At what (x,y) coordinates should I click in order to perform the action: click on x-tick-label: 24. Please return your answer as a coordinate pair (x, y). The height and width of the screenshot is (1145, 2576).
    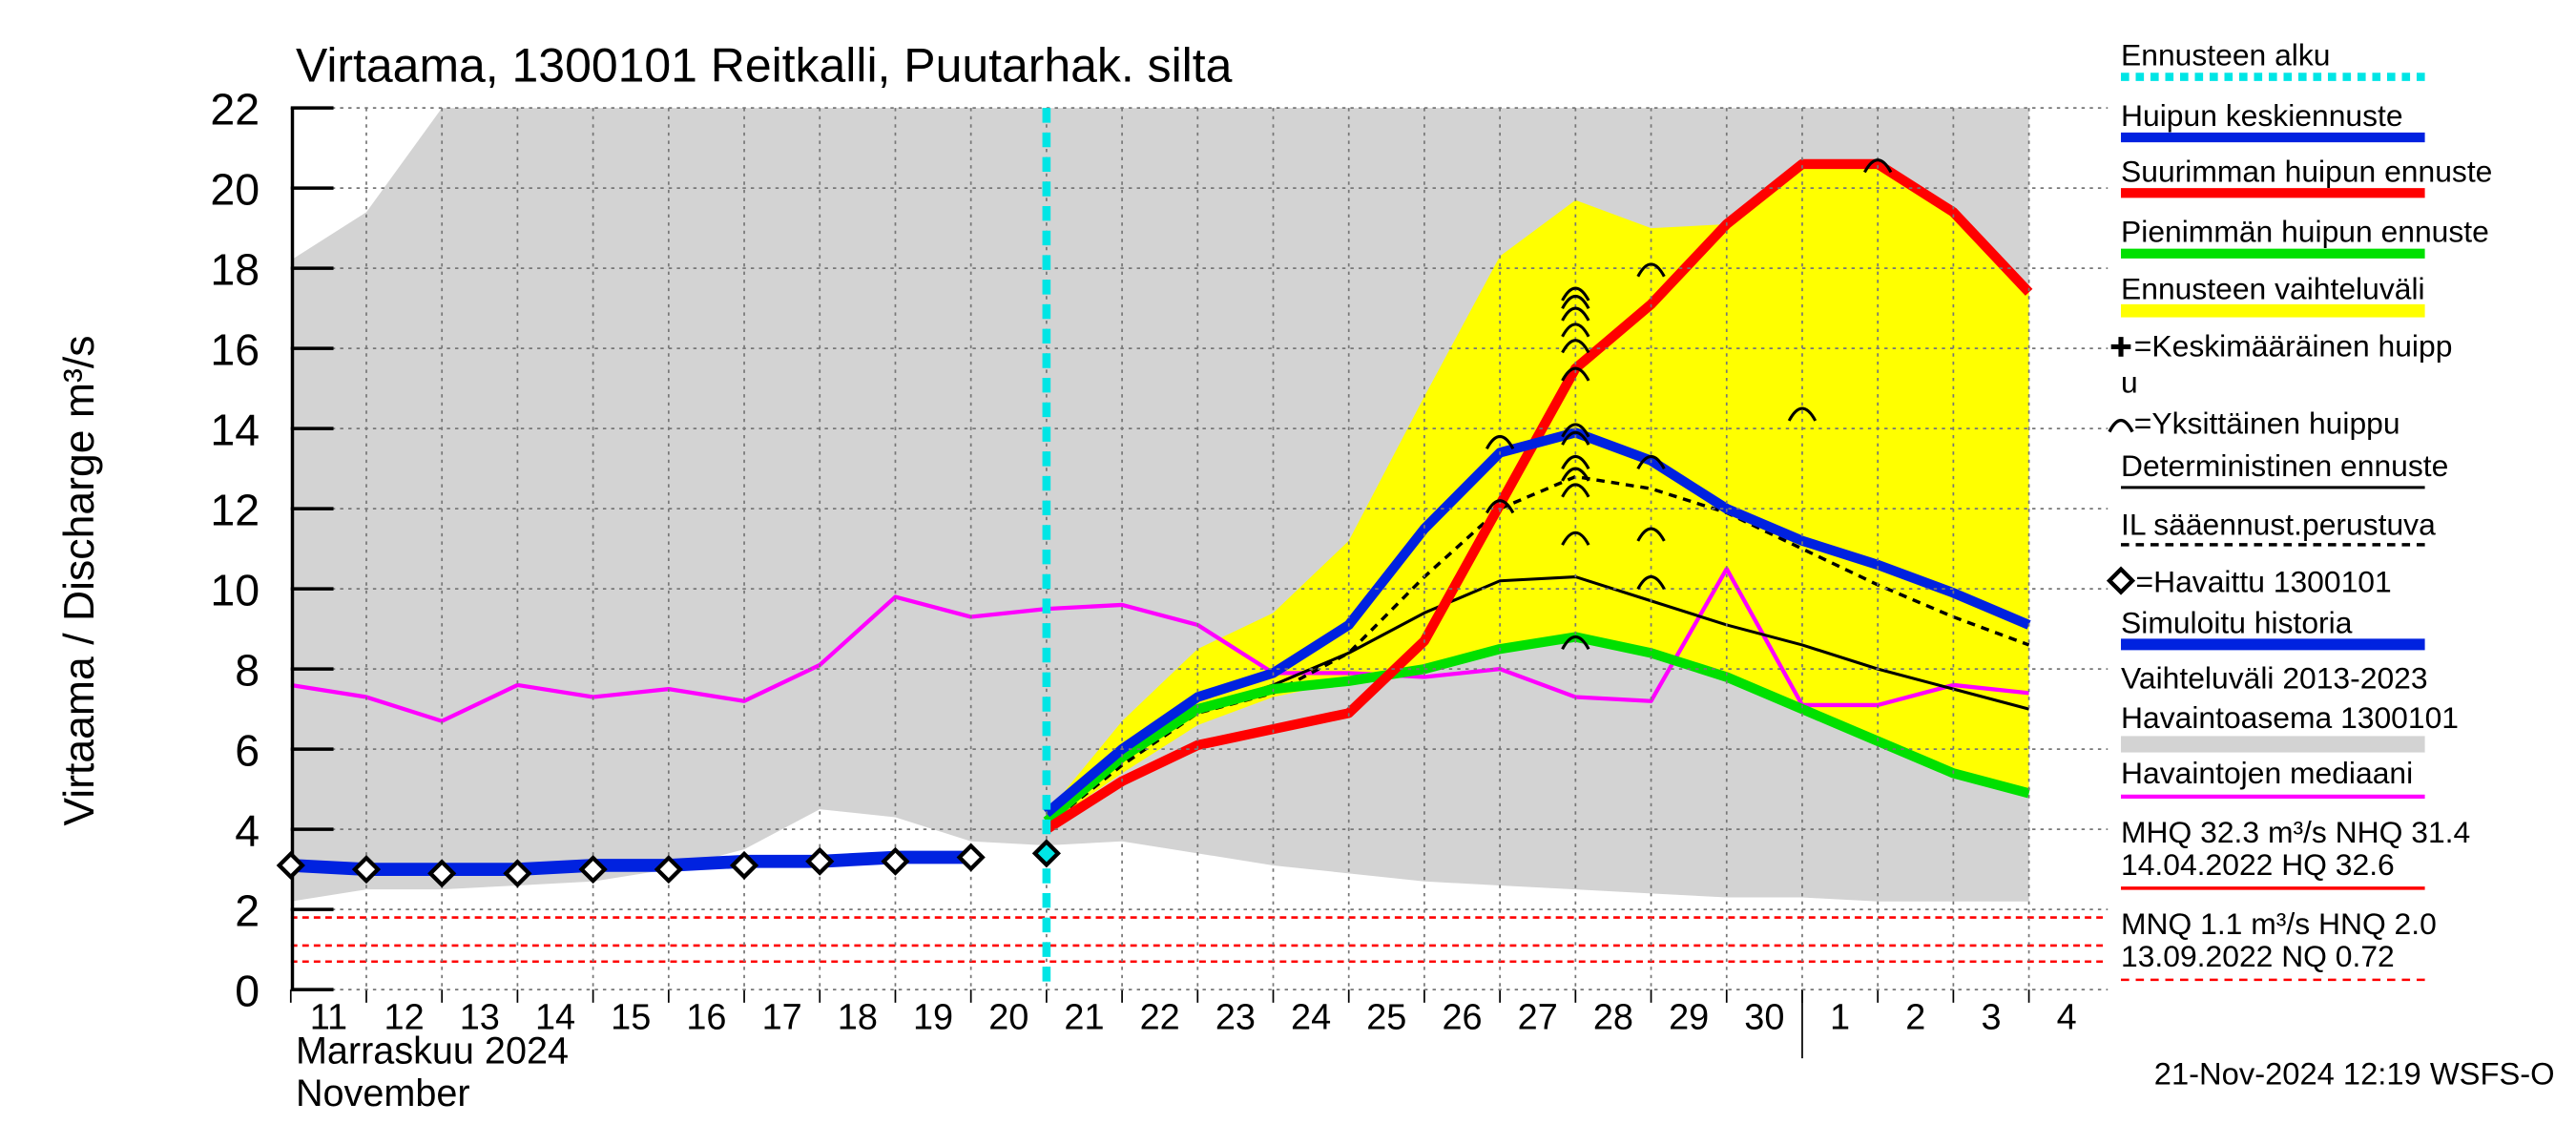
    Looking at the image, I should click on (1311, 1017).